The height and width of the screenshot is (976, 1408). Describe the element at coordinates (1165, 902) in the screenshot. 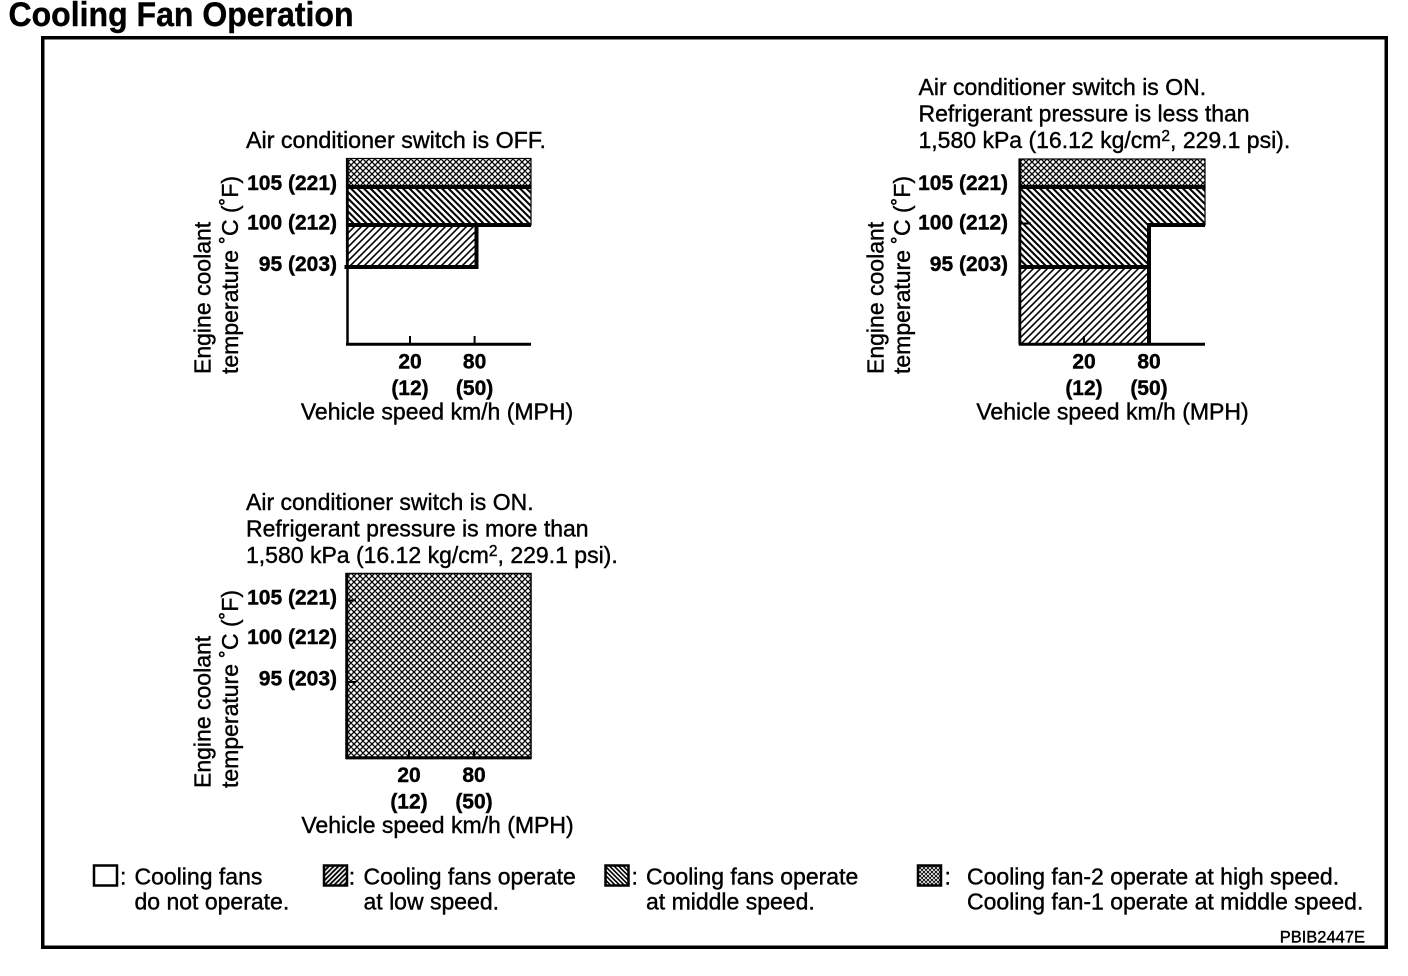

I see `svg-text:Cooling fan-1 operate at middl: Cooling fan-1 operate at middle speed.` at that location.